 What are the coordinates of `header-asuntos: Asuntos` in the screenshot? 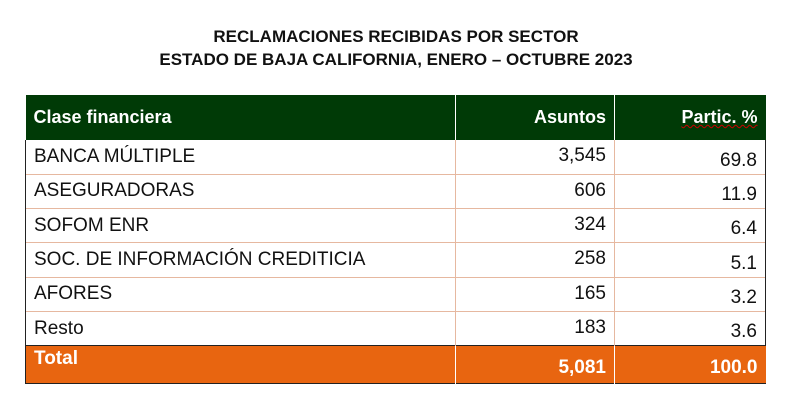 It's located at (535, 117).